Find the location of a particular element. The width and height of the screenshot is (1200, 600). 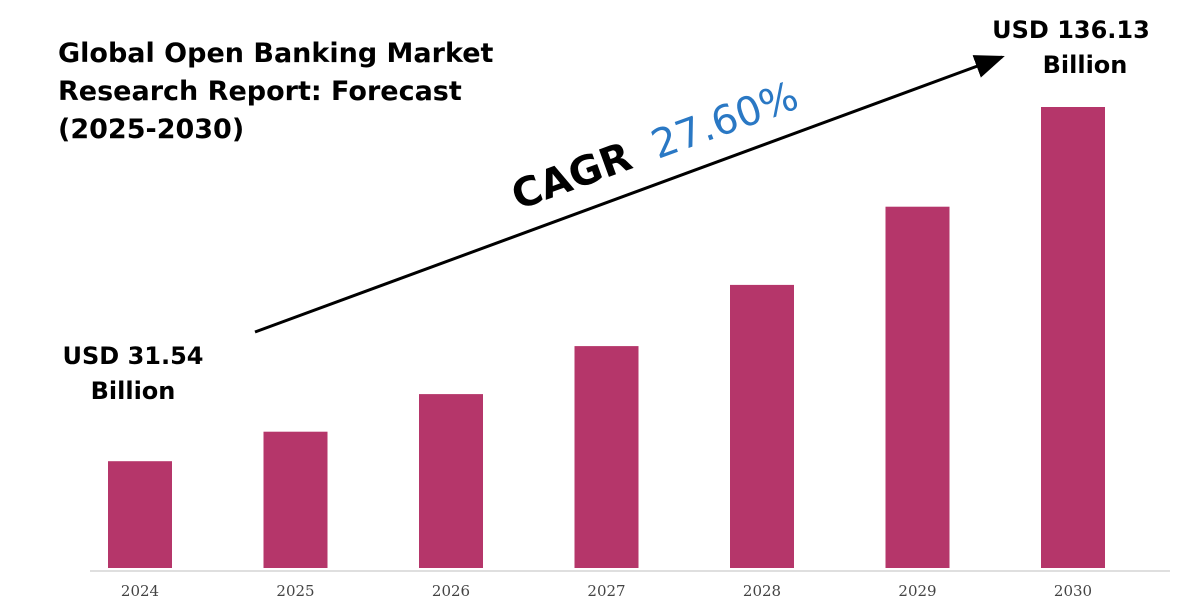

bar-2027 is located at coordinates (606, 457).